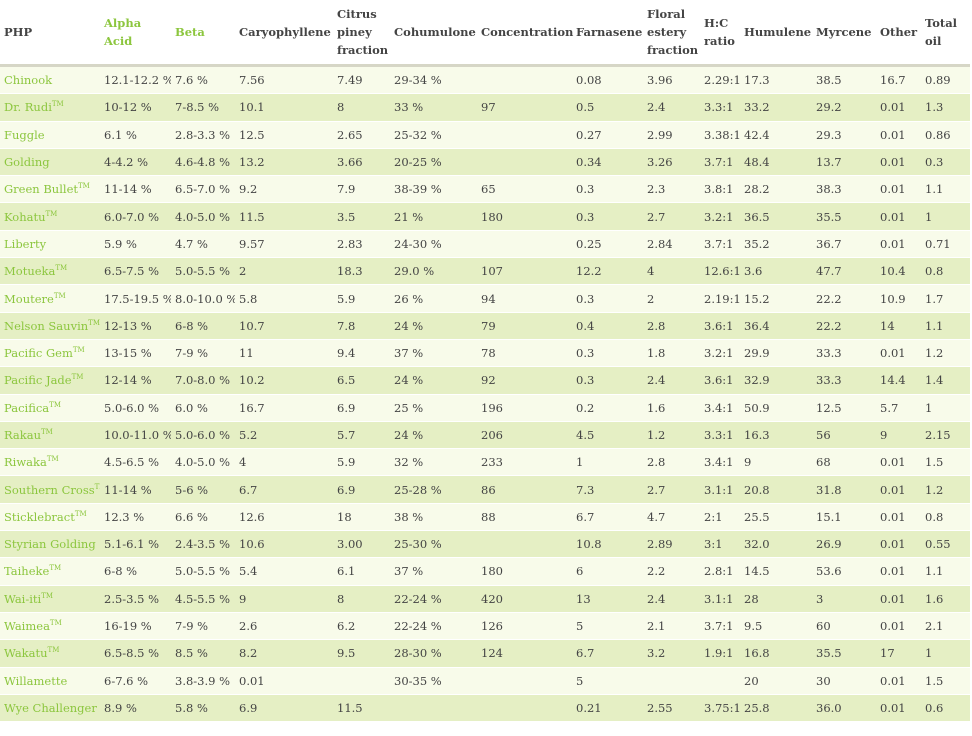 This screenshot has height=736, width=972. Describe the element at coordinates (607, 271) in the screenshot. I see `table-cell: 12.2` at that location.